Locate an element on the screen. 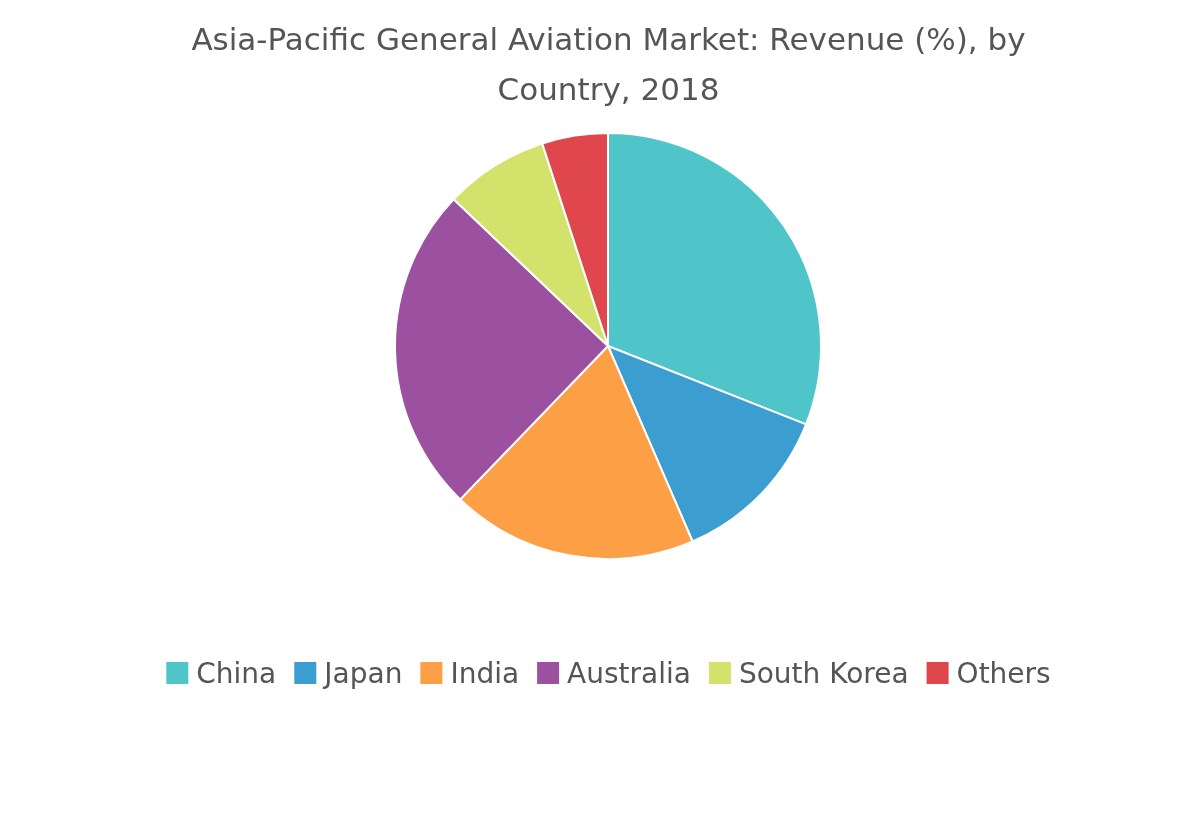 This screenshot has height=823, width=1201. legend-label: Japan is located at coordinates (362, 673).